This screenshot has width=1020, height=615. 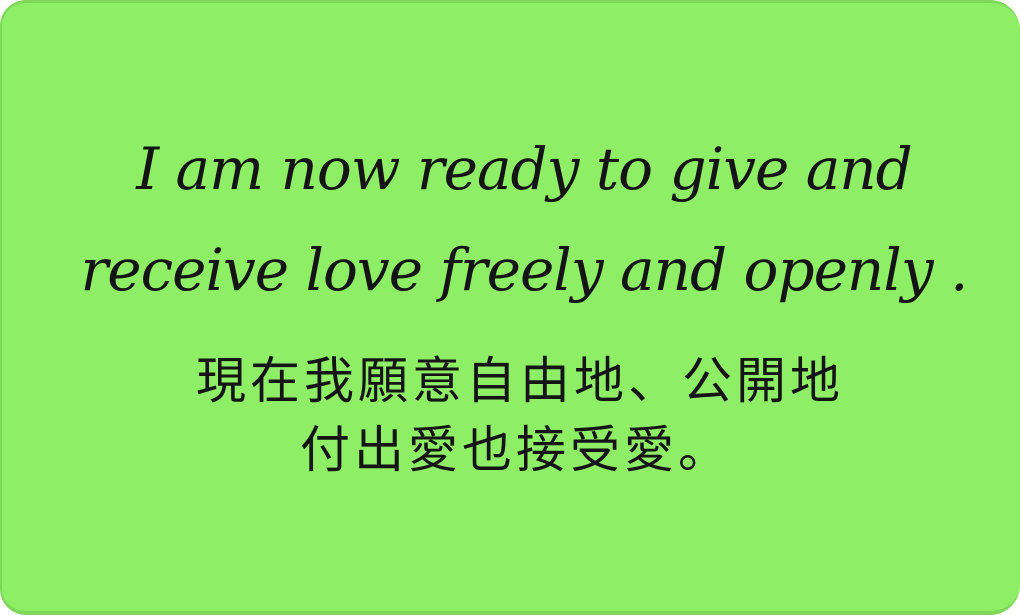 What do you see at coordinates (516, 450) in the screenshot?
I see `chinese-line-2: 付出愛也接受愛。` at bounding box center [516, 450].